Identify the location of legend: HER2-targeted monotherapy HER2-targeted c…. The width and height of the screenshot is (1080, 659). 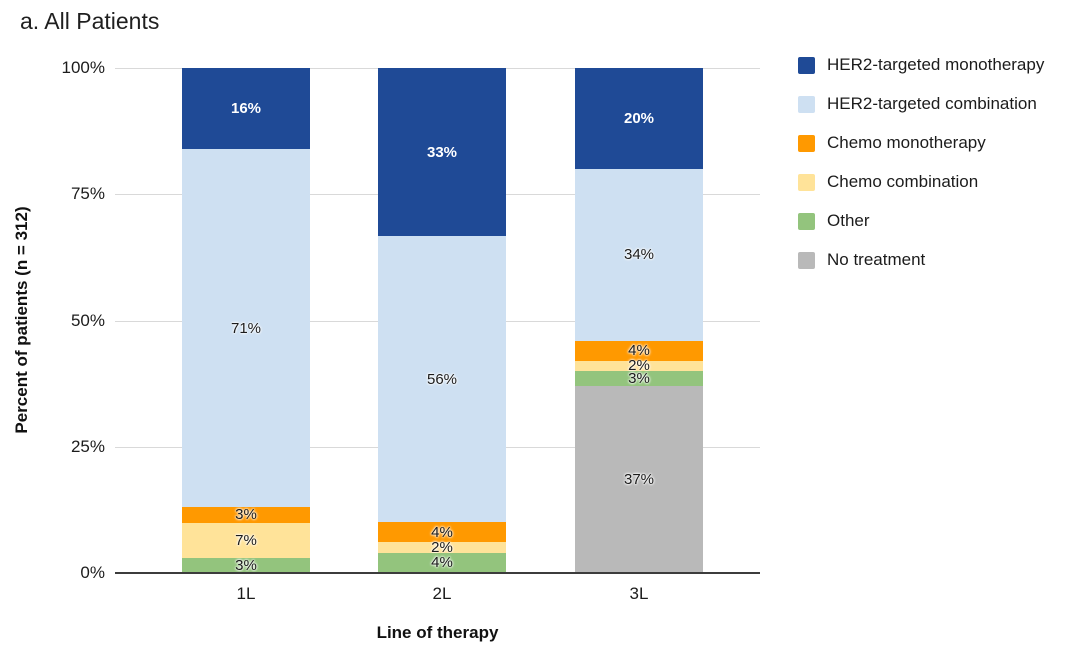
(921, 172).